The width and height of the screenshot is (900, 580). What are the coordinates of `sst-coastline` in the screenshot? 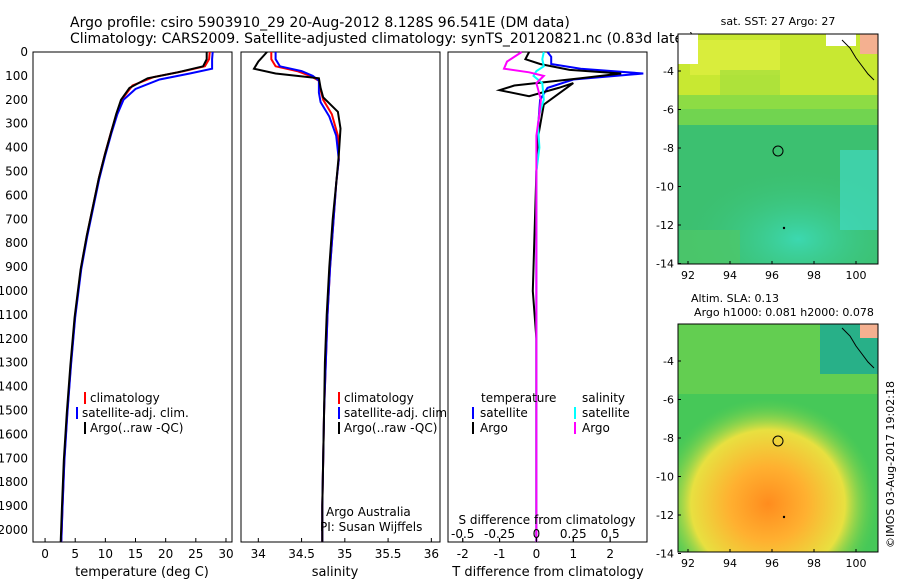 It's located at (858, 60).